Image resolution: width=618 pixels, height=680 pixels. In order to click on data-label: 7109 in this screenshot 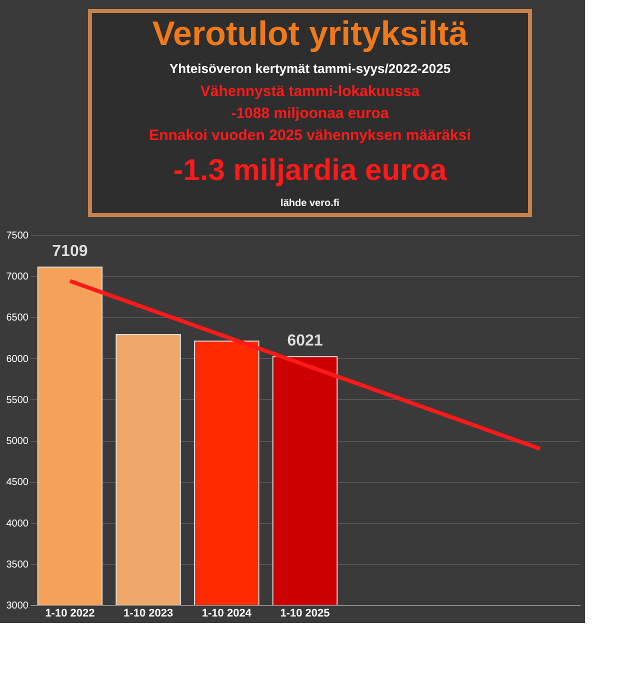, I will do `click(70, 251)`.